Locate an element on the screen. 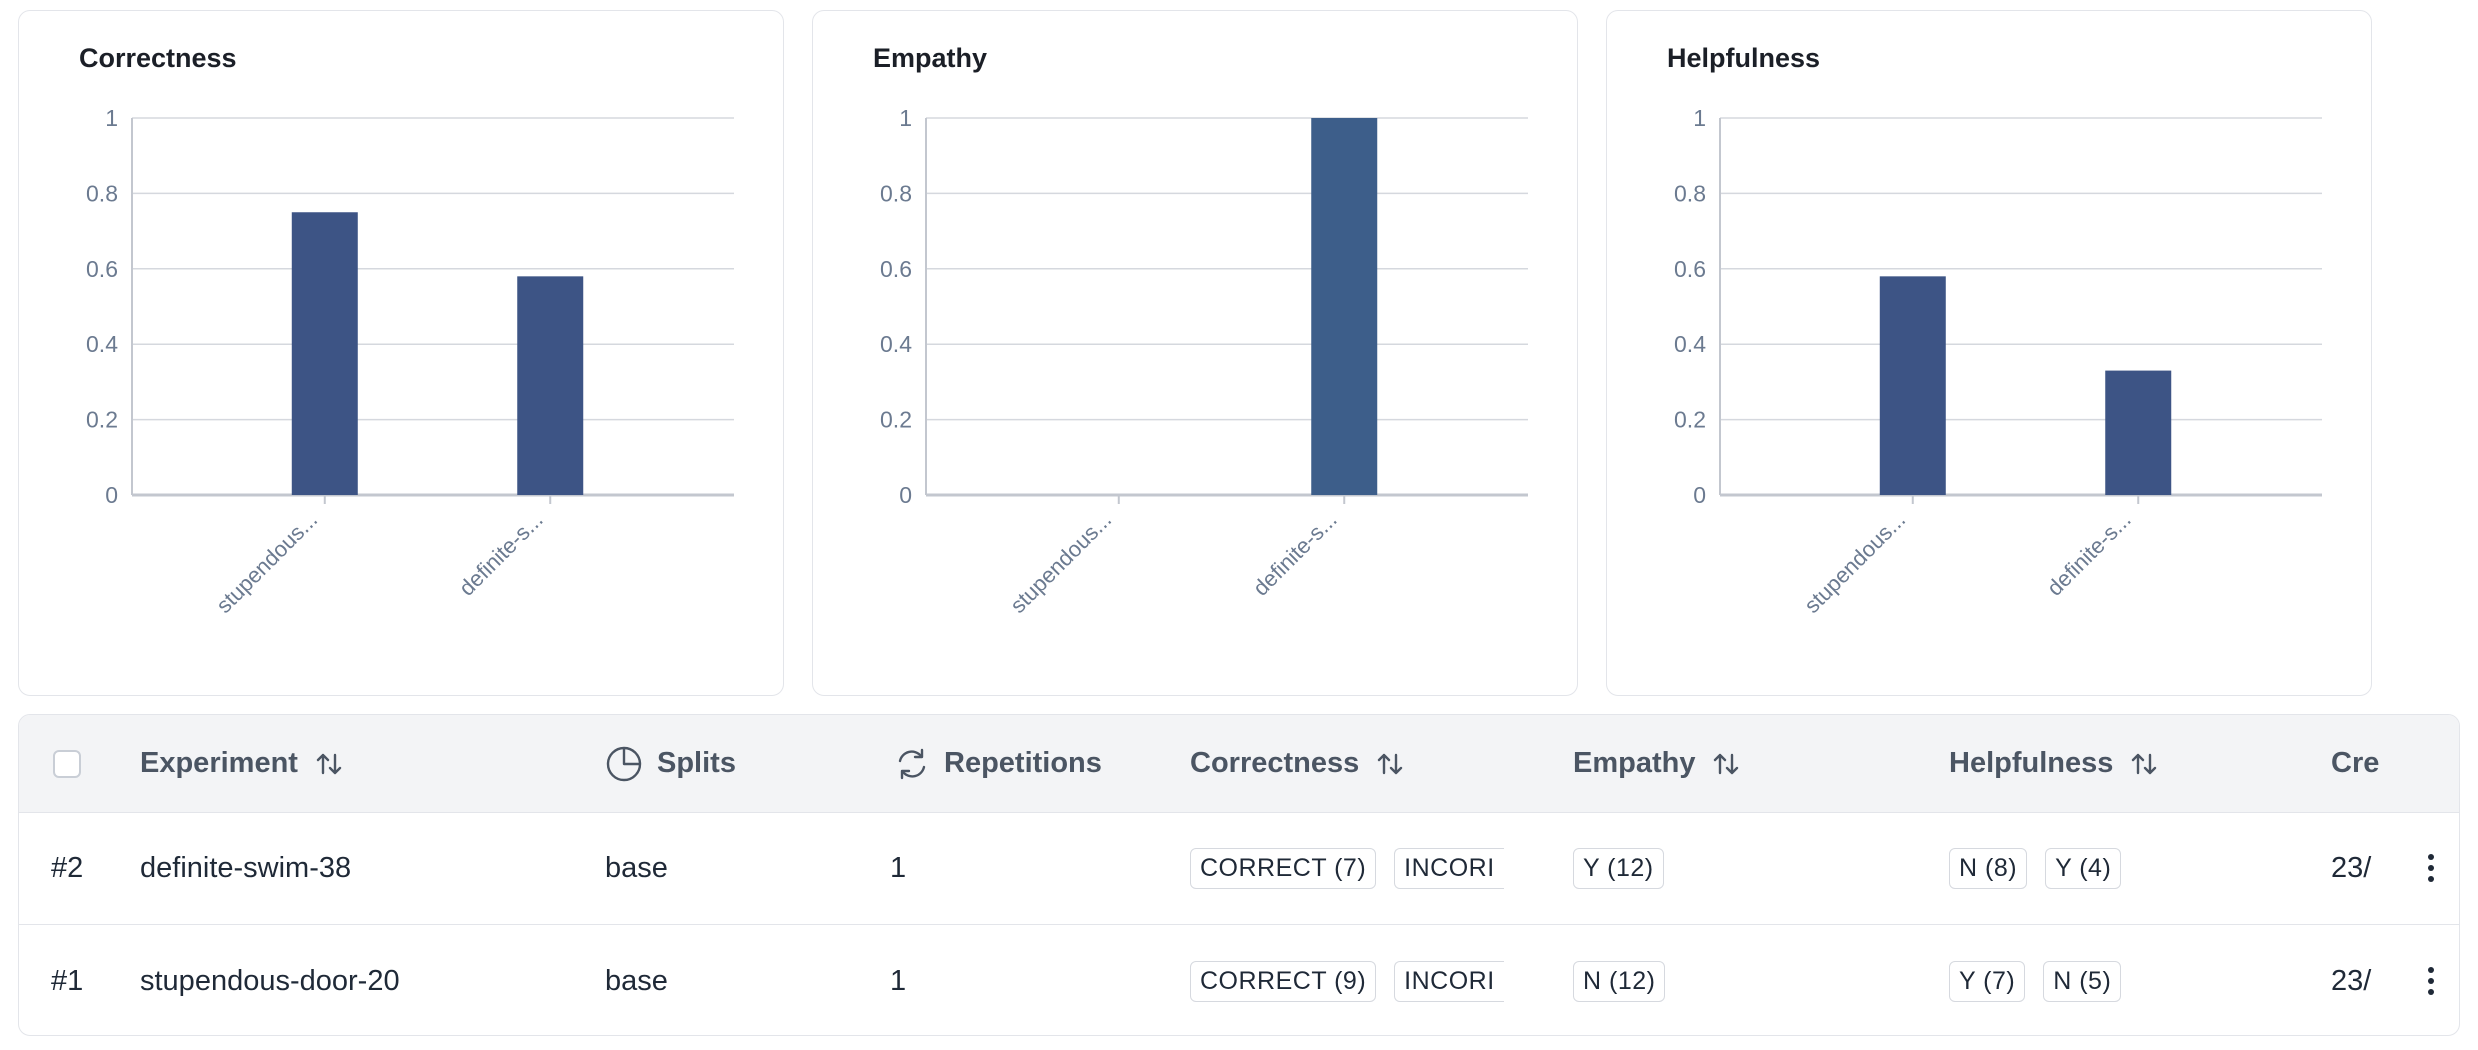 The width and height of the screenshot is (2478, 1050). label-tag: N (12) is located at coordinates (1619, 981).